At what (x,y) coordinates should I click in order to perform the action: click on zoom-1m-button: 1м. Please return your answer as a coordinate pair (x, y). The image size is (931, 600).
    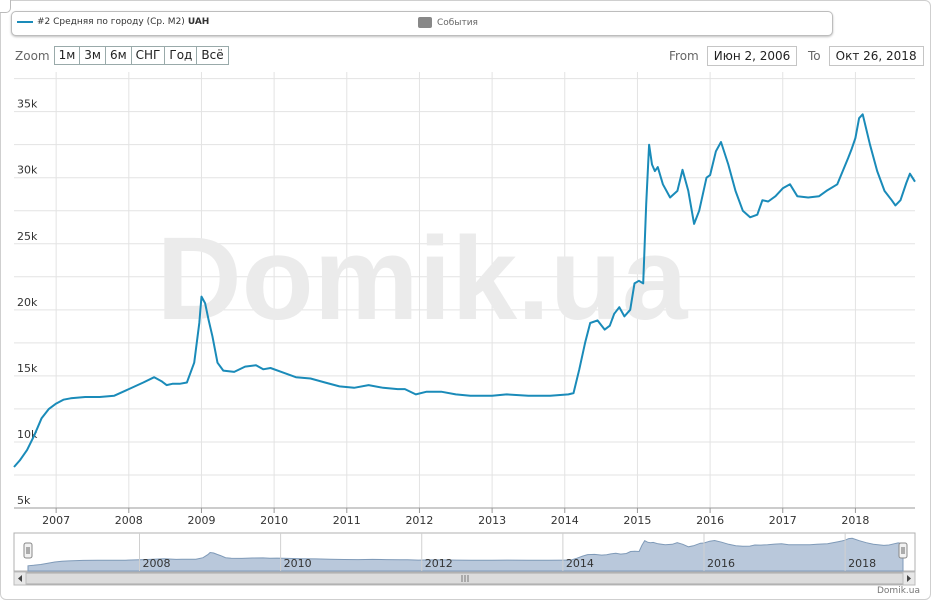
    Looking at the image, I should click on (67, 55).